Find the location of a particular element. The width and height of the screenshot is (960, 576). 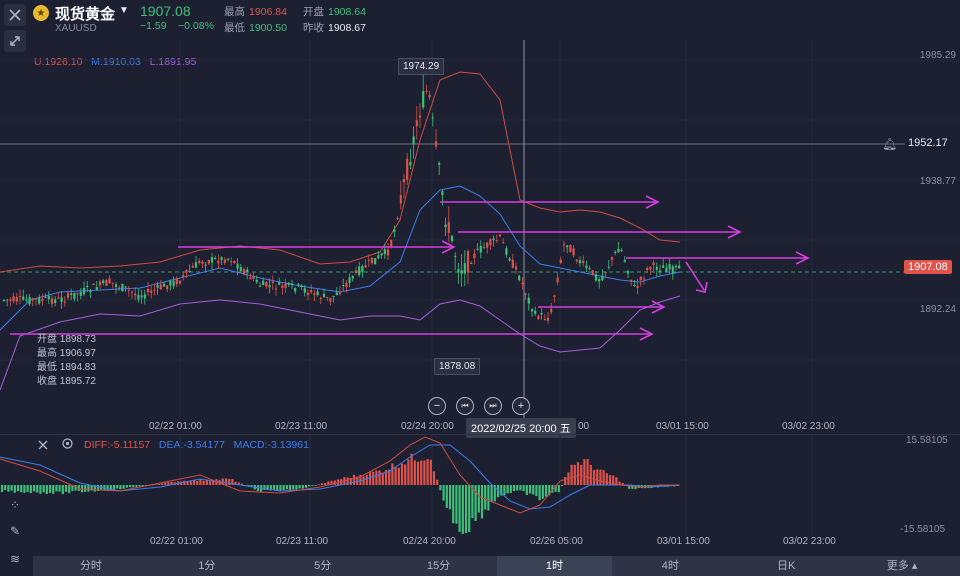

tab-more: 更多 ▴ is located at coordinates (902, 566).